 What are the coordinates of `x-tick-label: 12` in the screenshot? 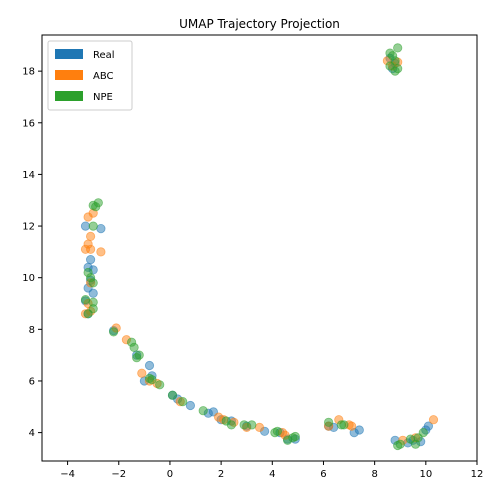 It's located at (477, 474).